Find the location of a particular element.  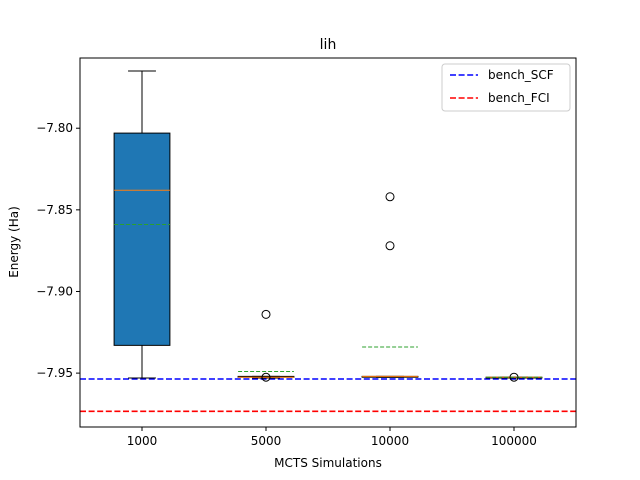

legend: bench_SCF bench_FCI is located at coordinates (506, 87).